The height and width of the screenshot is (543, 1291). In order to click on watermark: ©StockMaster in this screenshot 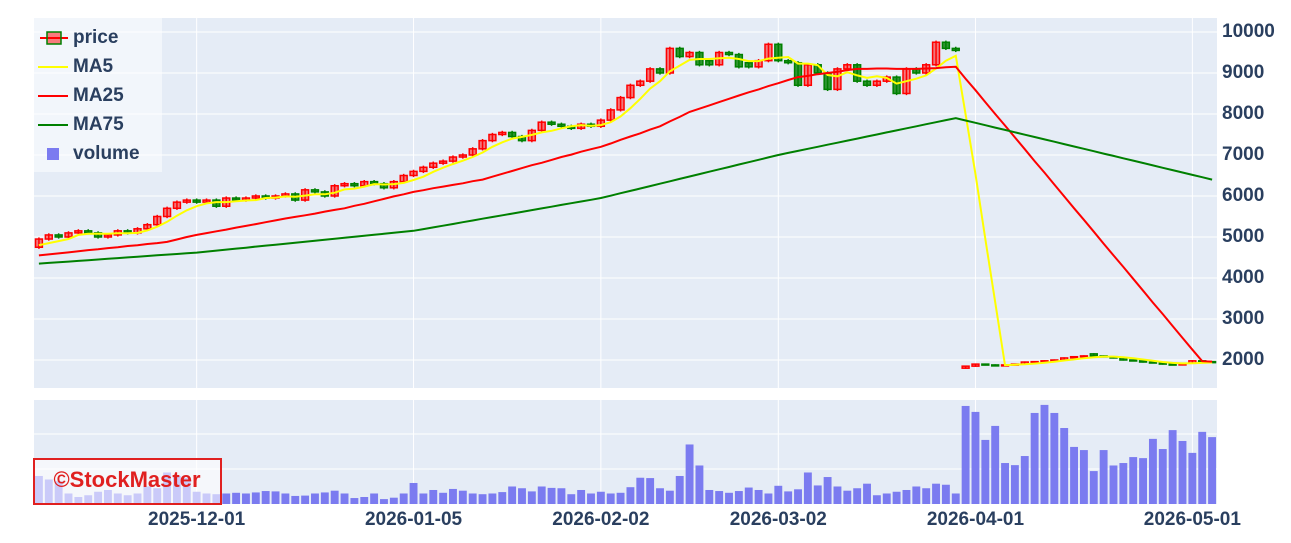, I will do `click(127, 481)`.